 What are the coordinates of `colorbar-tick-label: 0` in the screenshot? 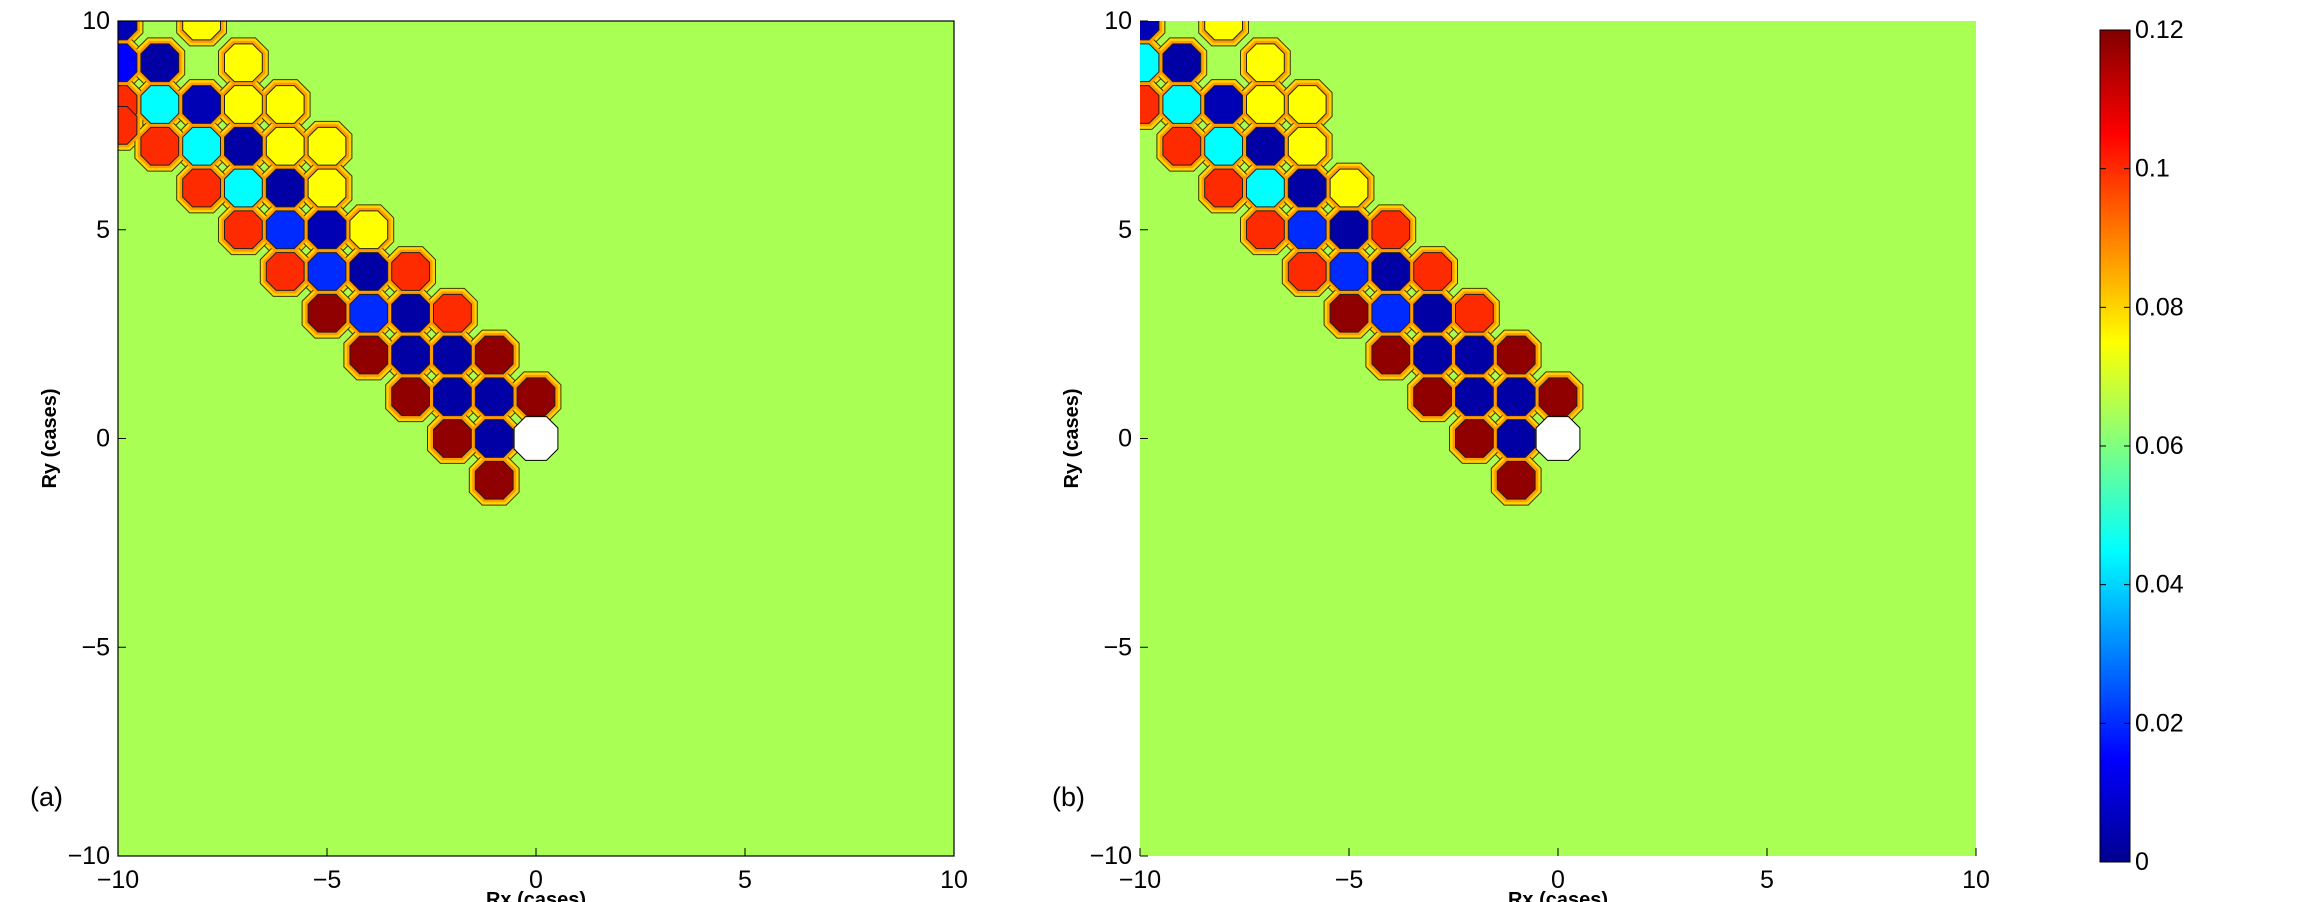 It's located at (2142, 862).